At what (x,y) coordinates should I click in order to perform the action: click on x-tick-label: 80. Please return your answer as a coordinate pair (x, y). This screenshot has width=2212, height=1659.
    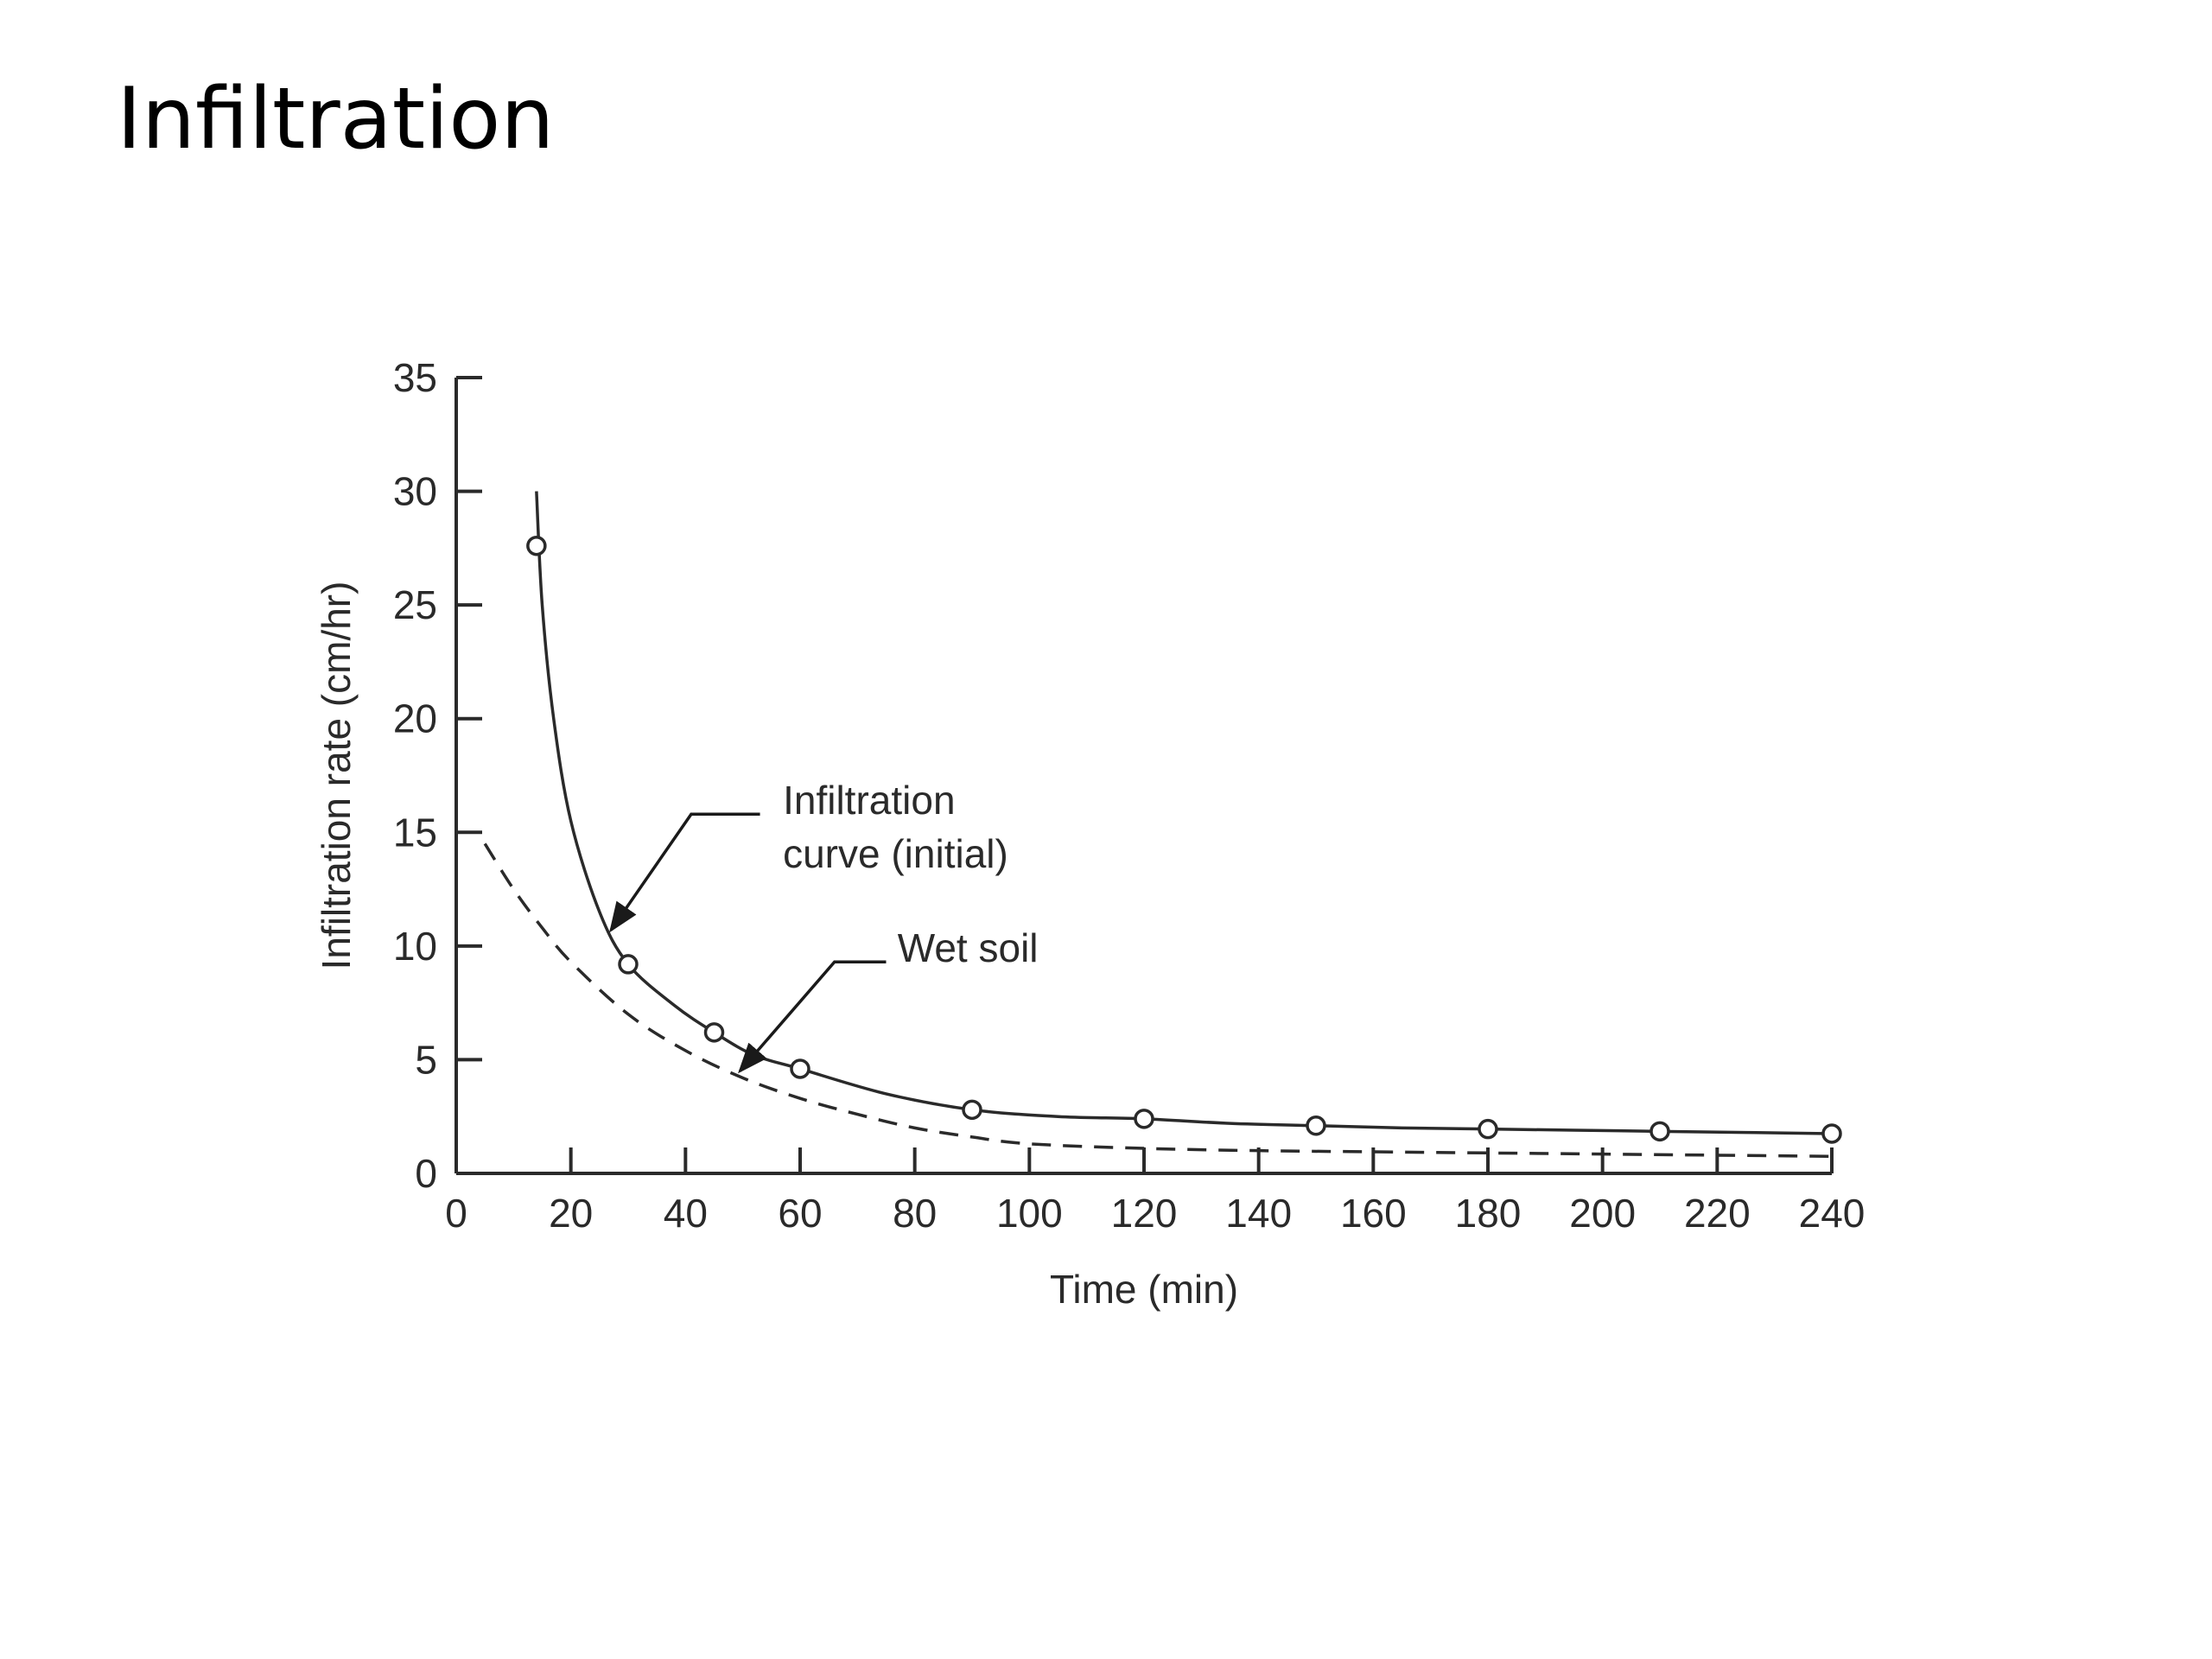
    Looking at the image, I should click on (915, 1213).